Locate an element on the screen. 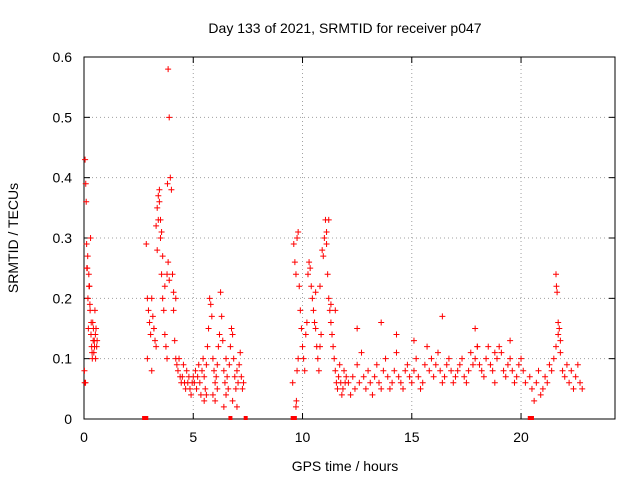  y-tick-label: 0.3 is located at coordinates (63, 238).